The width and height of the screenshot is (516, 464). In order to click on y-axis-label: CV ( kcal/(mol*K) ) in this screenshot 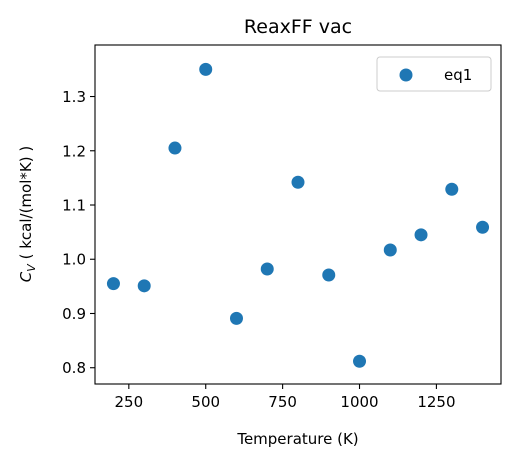, I will do `click(27, 214)`.